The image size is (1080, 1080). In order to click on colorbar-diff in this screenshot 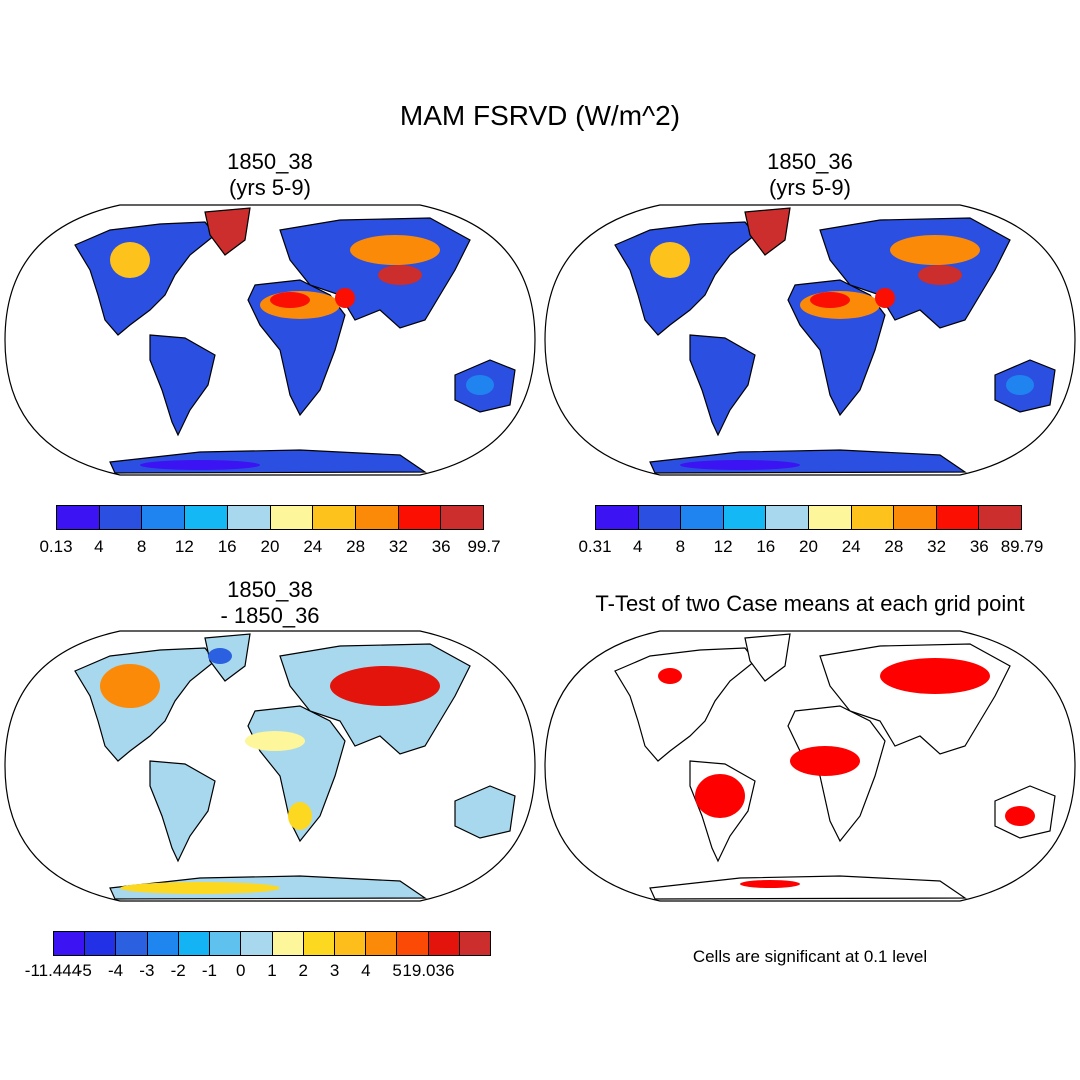, I will do `click(272, 943)`.